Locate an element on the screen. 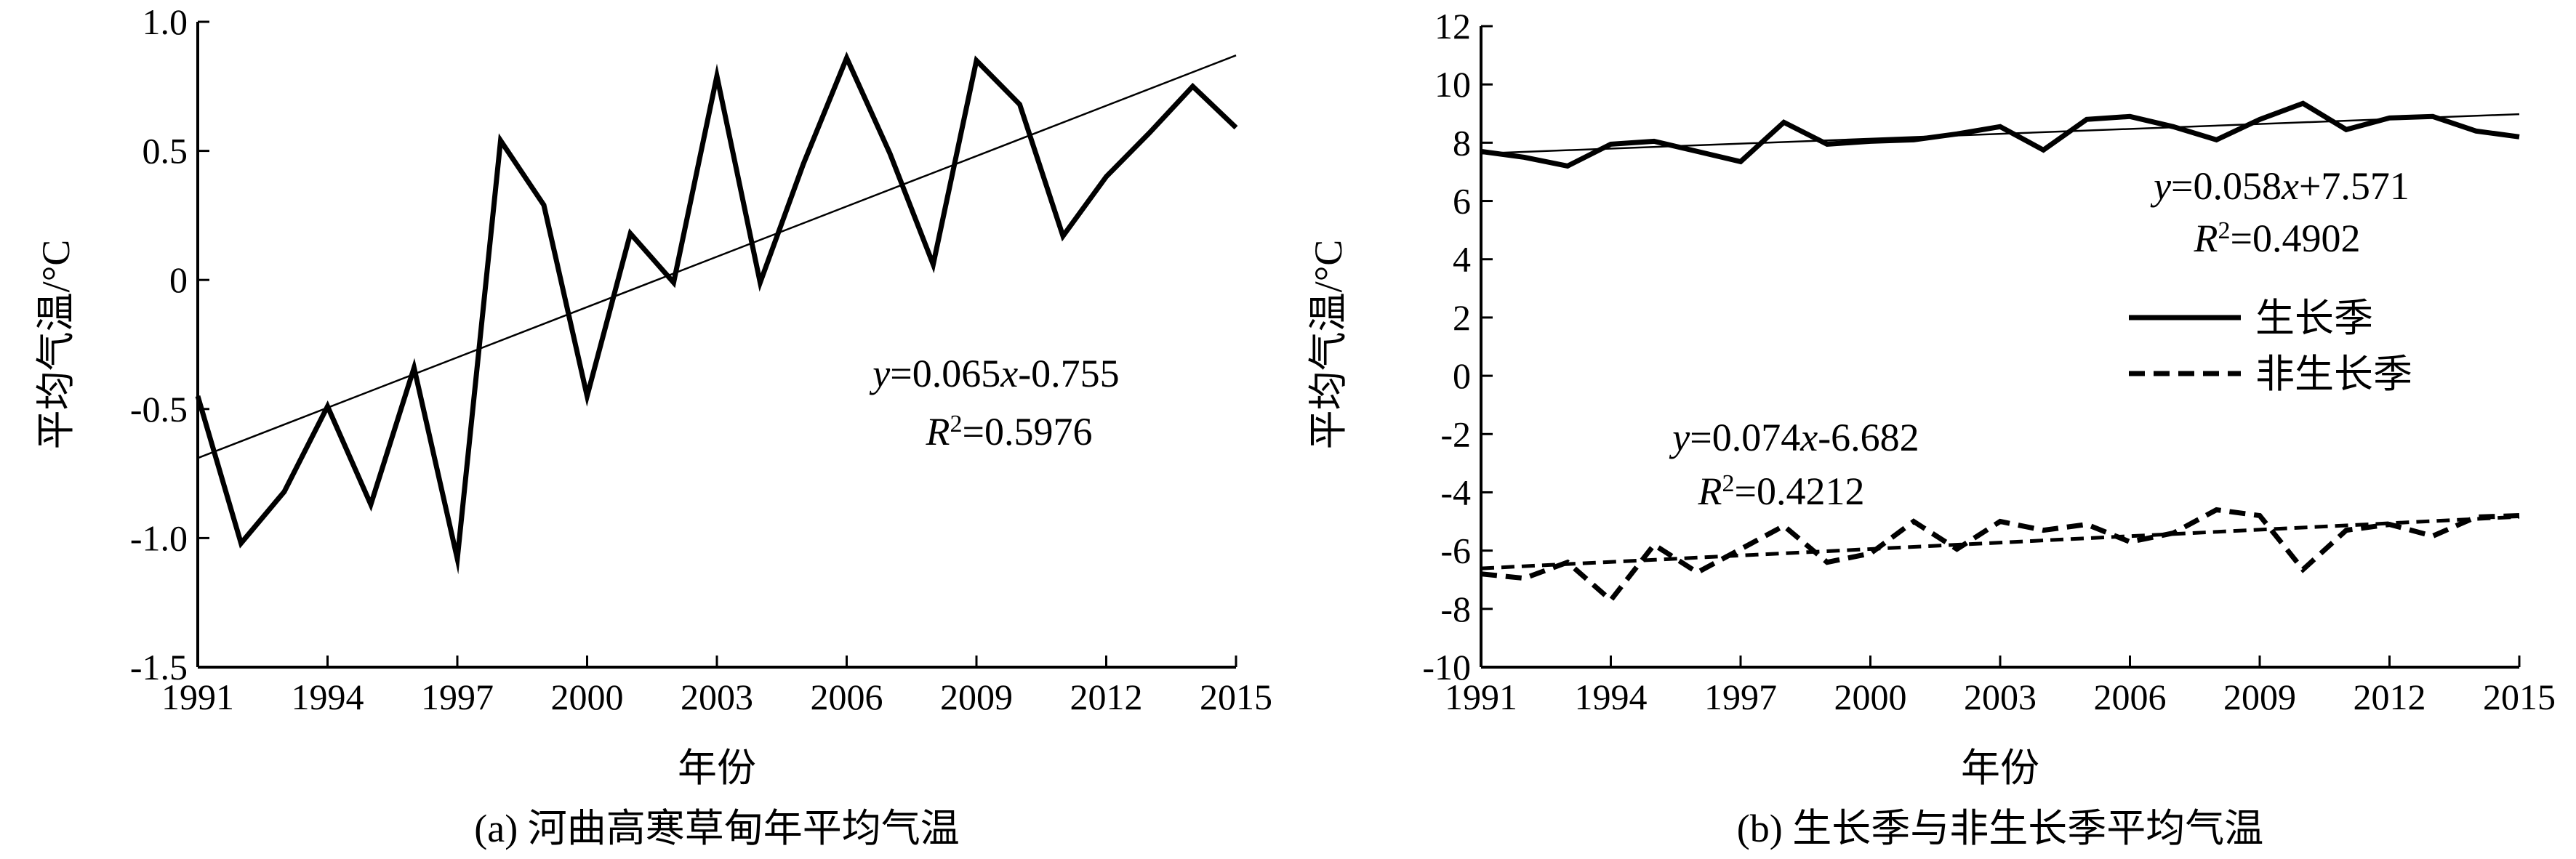 This screenshot has height=859, width=2576. panel-b-x-tick-label: 2006 is located at coordinates (2130, 697).